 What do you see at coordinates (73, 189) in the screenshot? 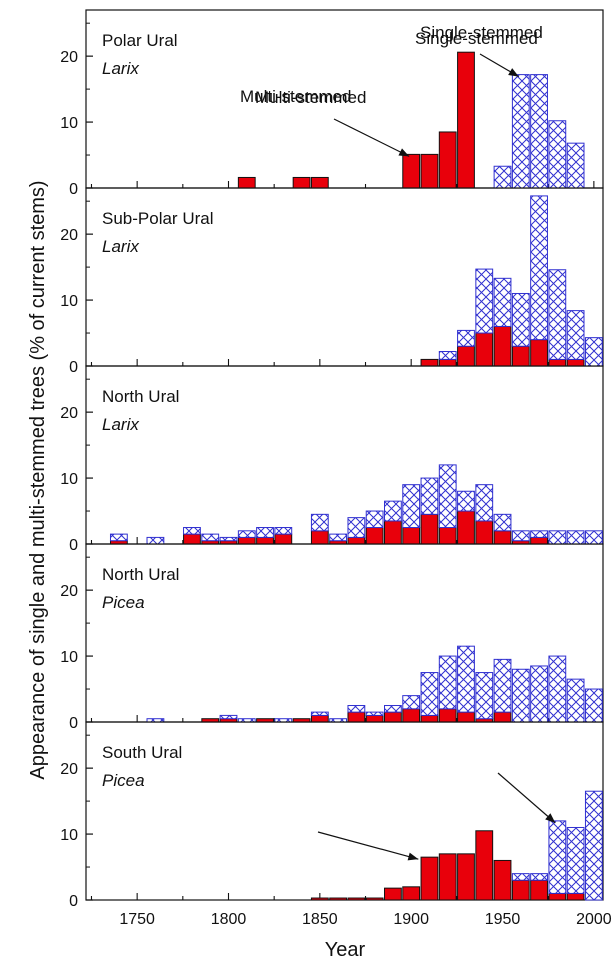
I see `y-tick-label: 0` at bounding box center [73, 189].